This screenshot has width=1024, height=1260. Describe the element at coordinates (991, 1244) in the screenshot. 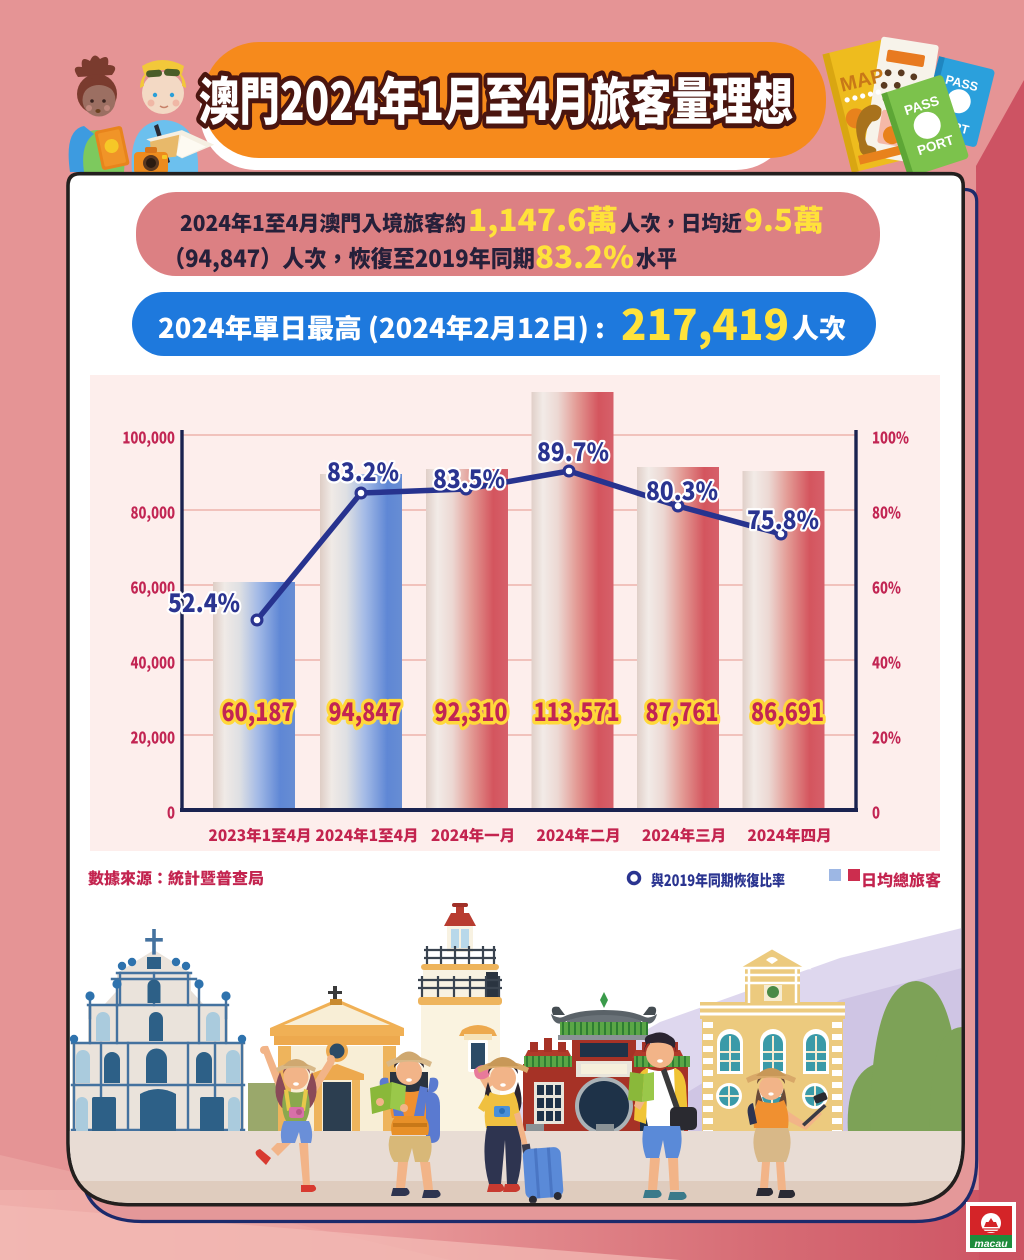

I see `svg-text: macau` at that location.